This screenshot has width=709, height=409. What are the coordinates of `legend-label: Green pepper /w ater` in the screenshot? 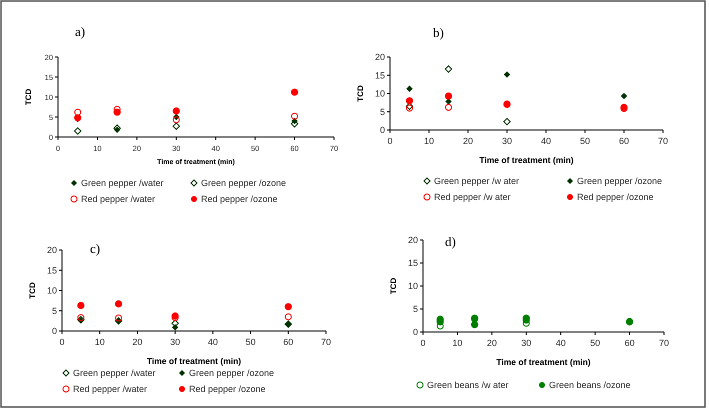 It's located at (477, 181).